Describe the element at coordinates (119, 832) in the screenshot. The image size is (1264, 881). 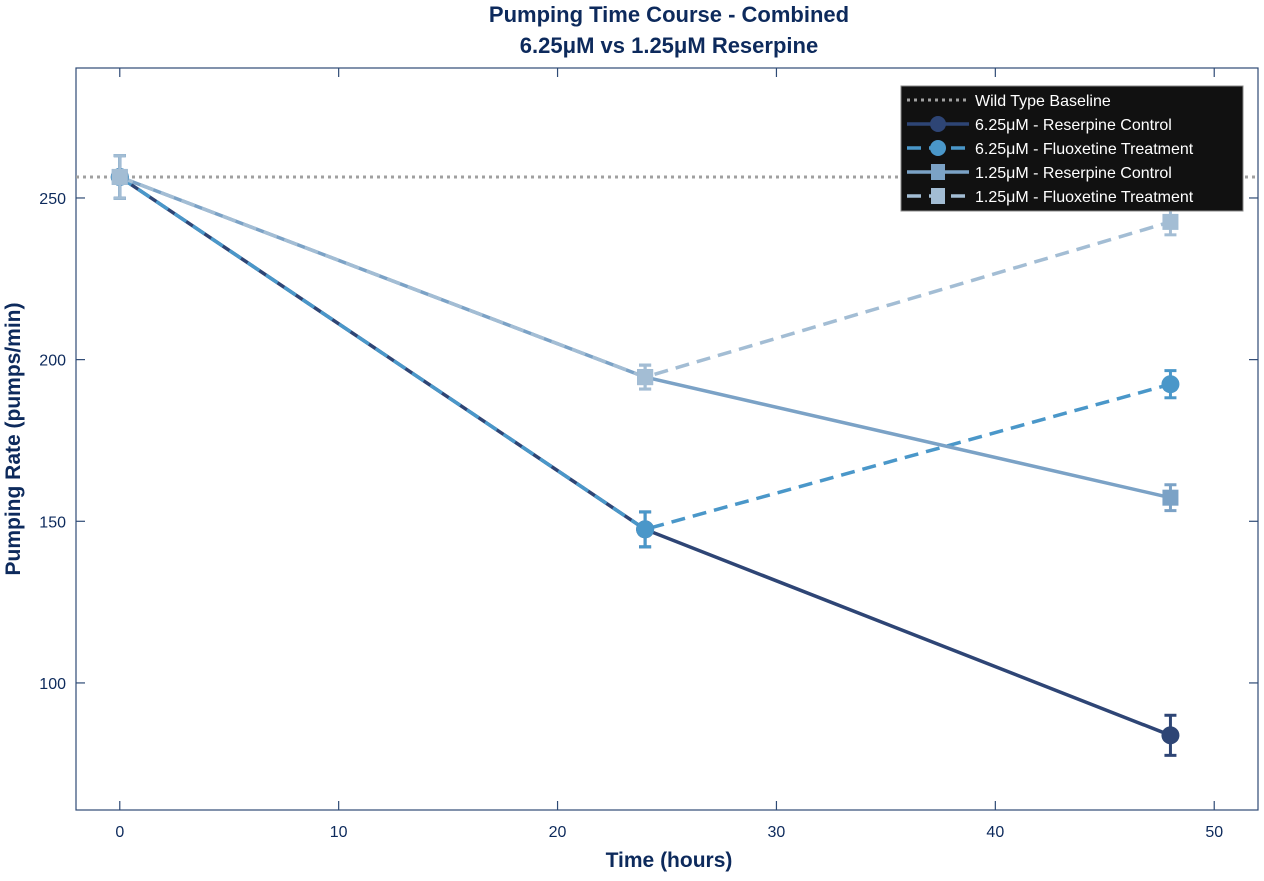
I see `x-tick-label: 0` at that location.